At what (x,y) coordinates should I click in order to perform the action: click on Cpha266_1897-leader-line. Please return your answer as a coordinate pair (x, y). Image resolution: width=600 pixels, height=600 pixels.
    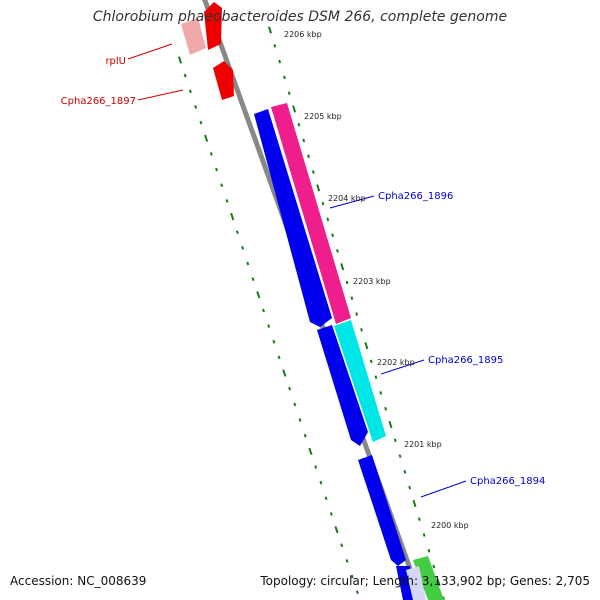
    Looking at the image, I should click on (160, 95).